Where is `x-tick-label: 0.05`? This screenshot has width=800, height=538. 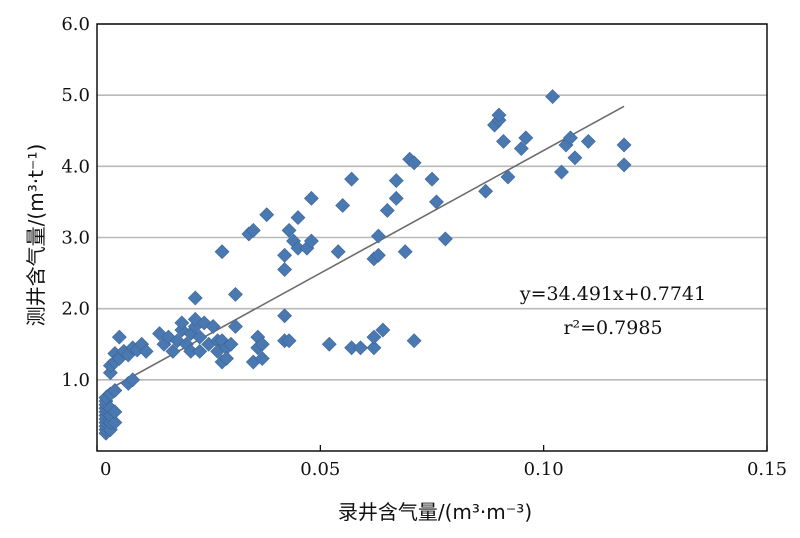
x-tick-label: 0.05 is located at coordinates (320, 469).